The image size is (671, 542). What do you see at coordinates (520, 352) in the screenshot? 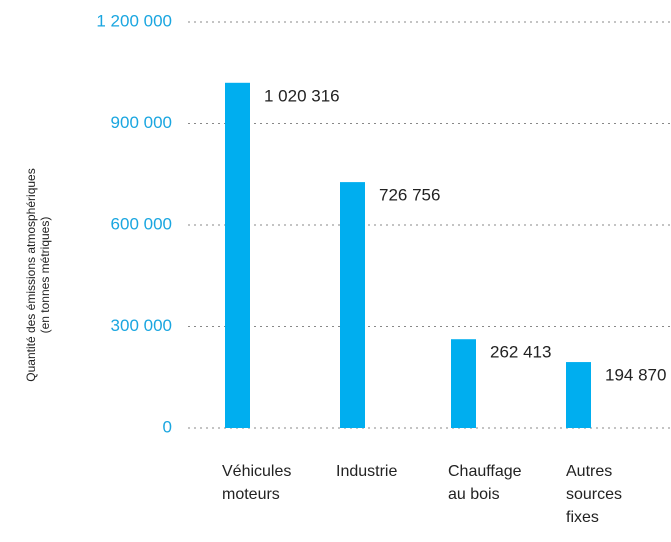
I see `value-label: 262 413` at bounding box center [520, 352].